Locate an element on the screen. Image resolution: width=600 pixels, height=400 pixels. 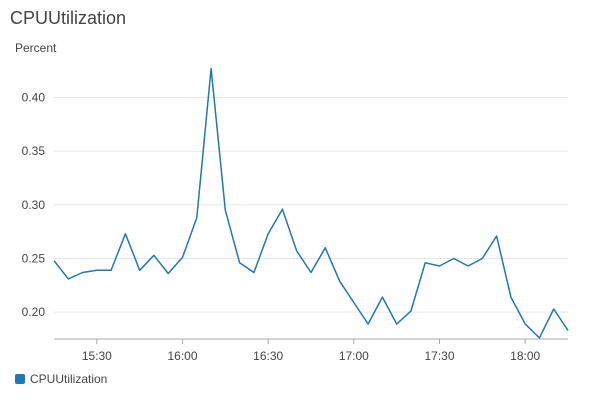
x-tick-label: 16:30 is located at coordinates (268, 356).